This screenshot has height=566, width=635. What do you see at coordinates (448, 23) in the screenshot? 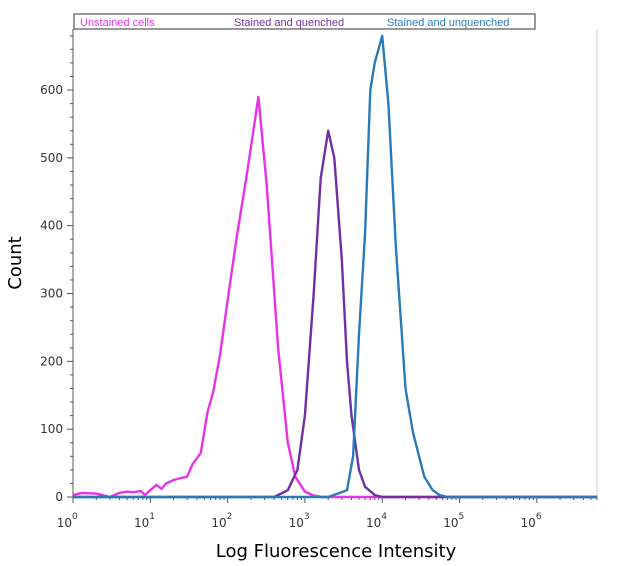
I see `legend-entry: Stained and unquenched` at bounding box center [448, 23].